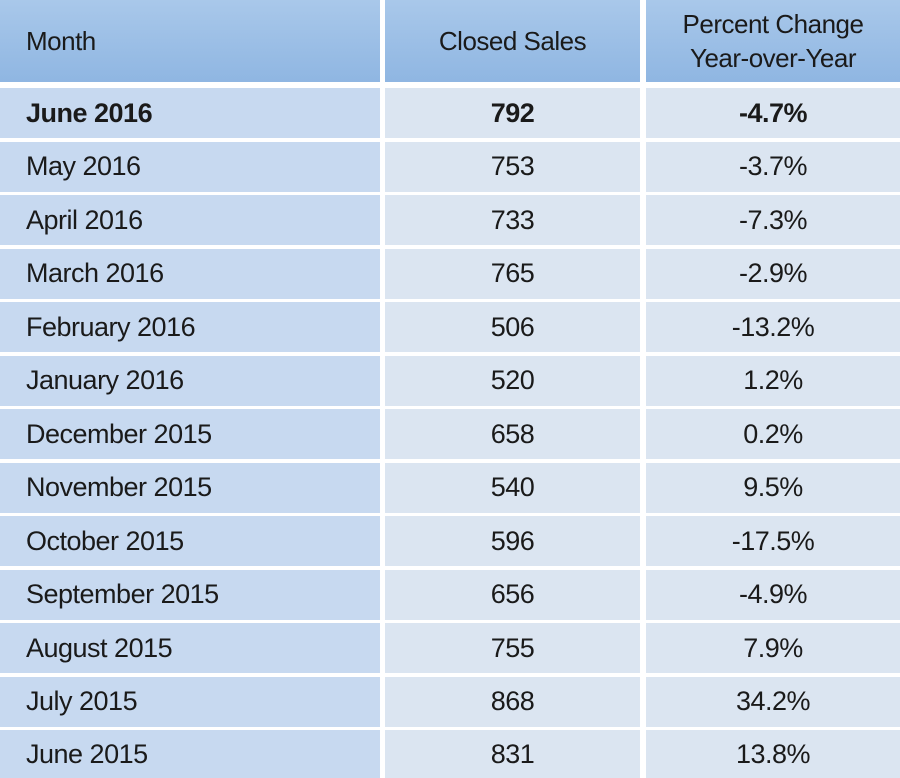 The image size is (900, 778). I want to click on table-cell: 506, so click(512, 327).